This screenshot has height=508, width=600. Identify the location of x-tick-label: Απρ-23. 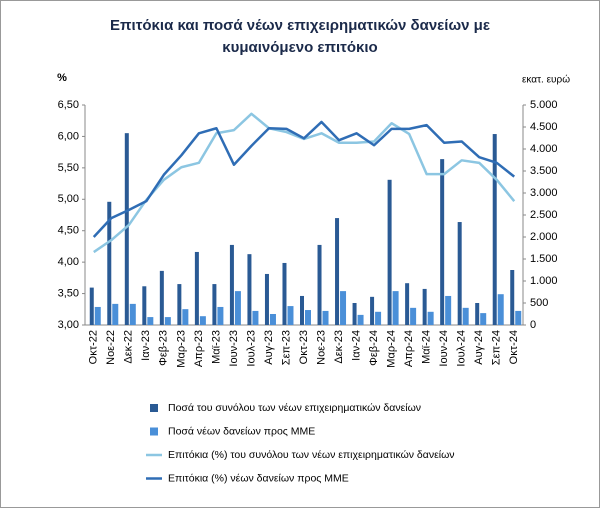
(199, 348).